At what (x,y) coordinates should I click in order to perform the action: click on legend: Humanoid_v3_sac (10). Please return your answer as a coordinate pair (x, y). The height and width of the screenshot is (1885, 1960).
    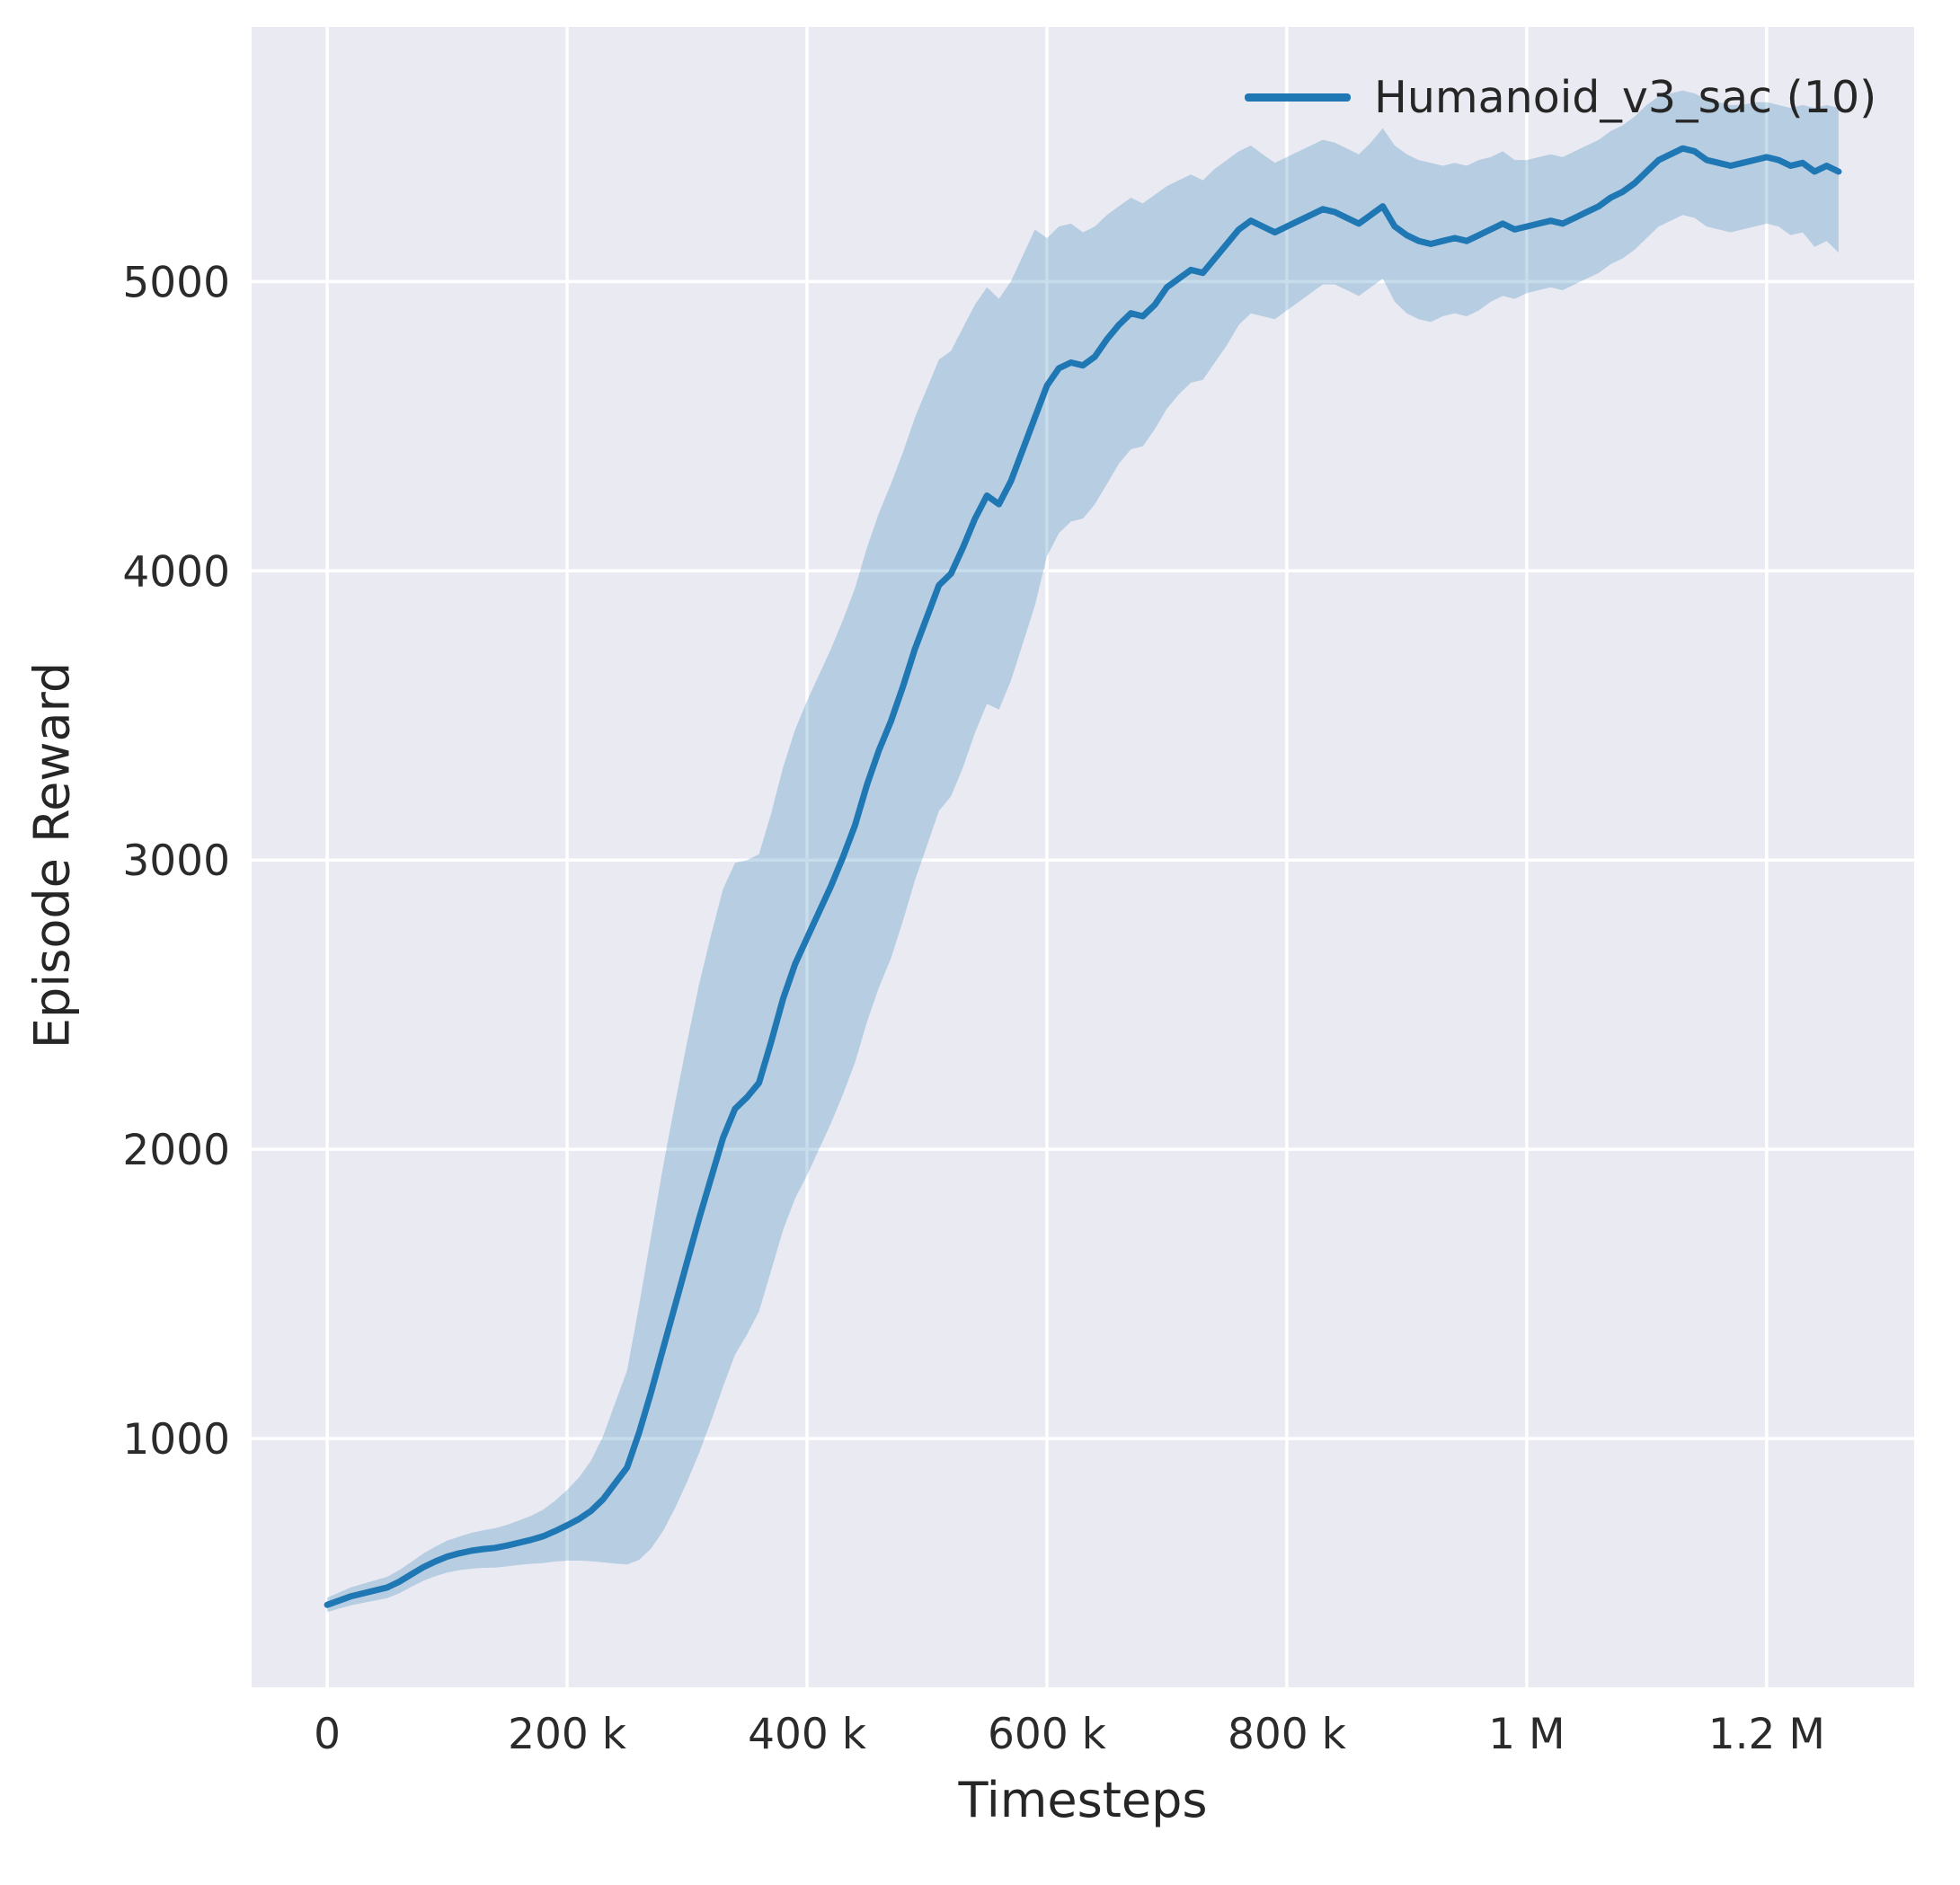
    Looking at the image, I should click on (1560, 97).